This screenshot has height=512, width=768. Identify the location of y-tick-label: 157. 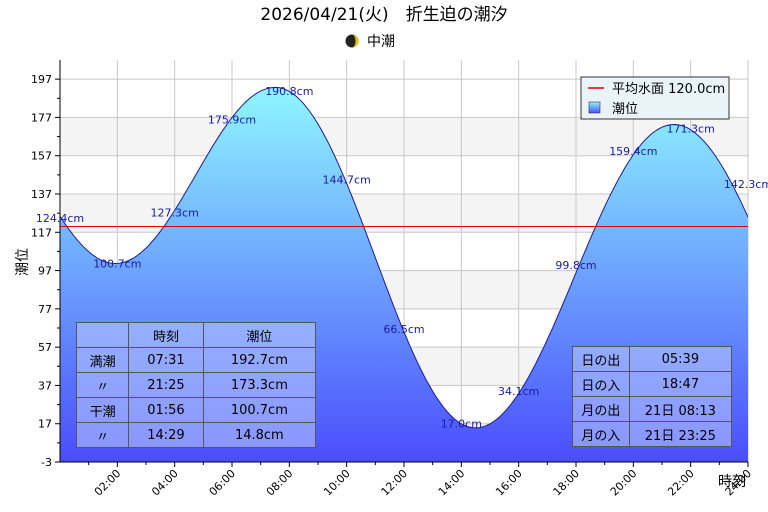
(41, 156).